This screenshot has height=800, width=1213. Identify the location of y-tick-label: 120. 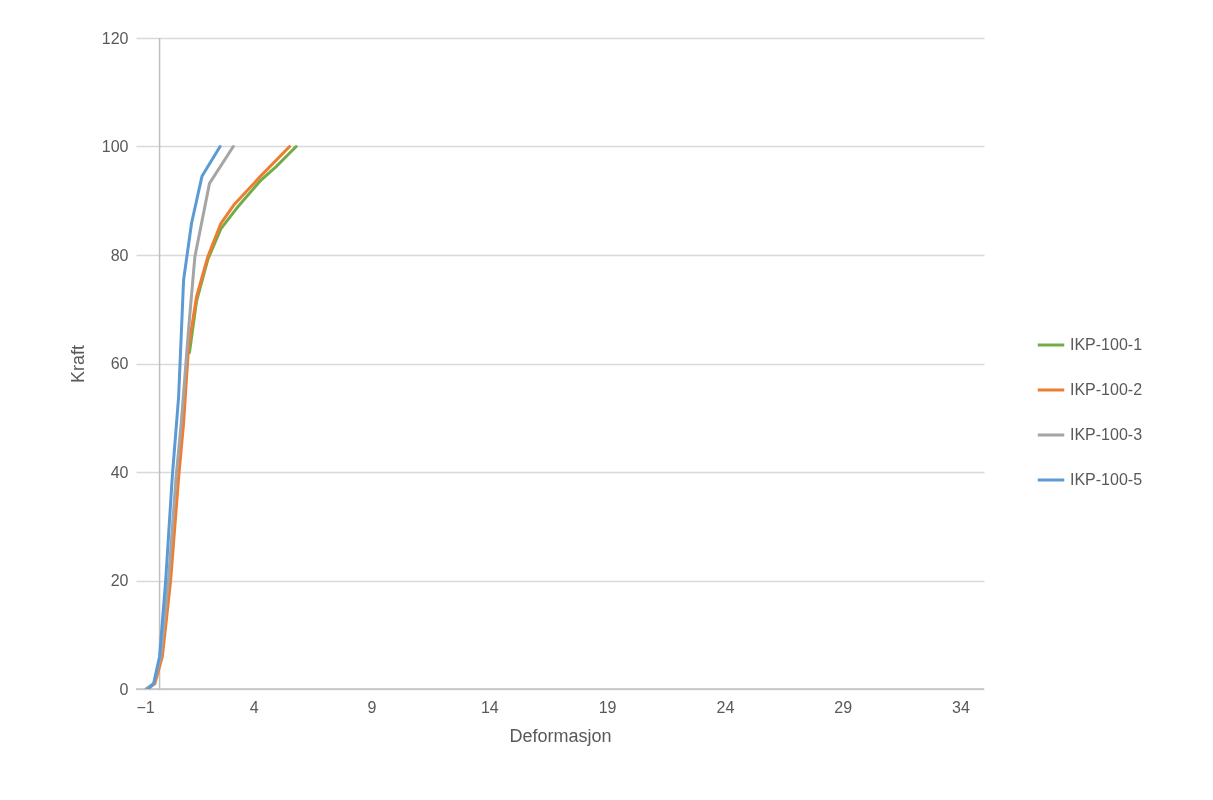
(115, 38).